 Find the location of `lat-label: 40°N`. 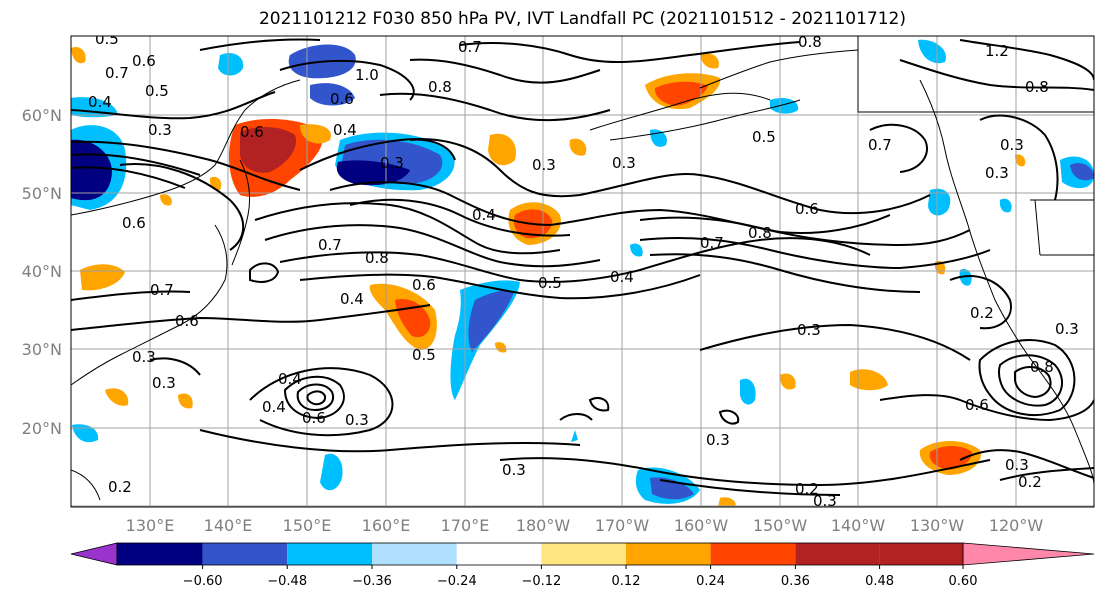

lat-label: 40°N is located at coordinates (42, 271).